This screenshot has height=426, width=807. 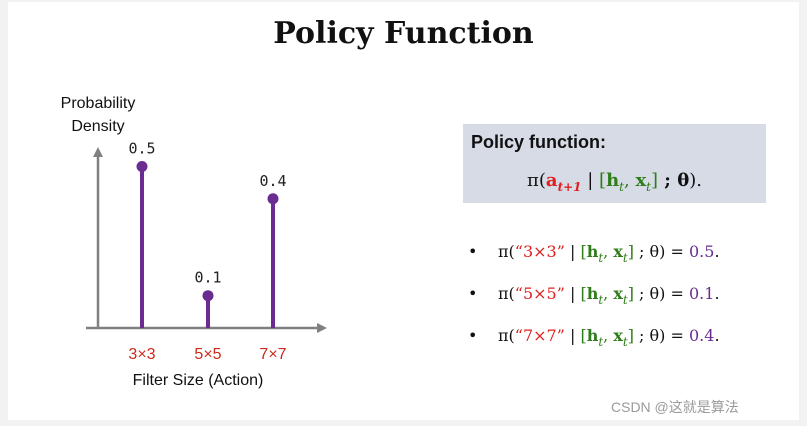 I want to click on list-item: • π(“3×3” | [ht, xt] ; θ) = 0.5., so click(x=628, y=263).